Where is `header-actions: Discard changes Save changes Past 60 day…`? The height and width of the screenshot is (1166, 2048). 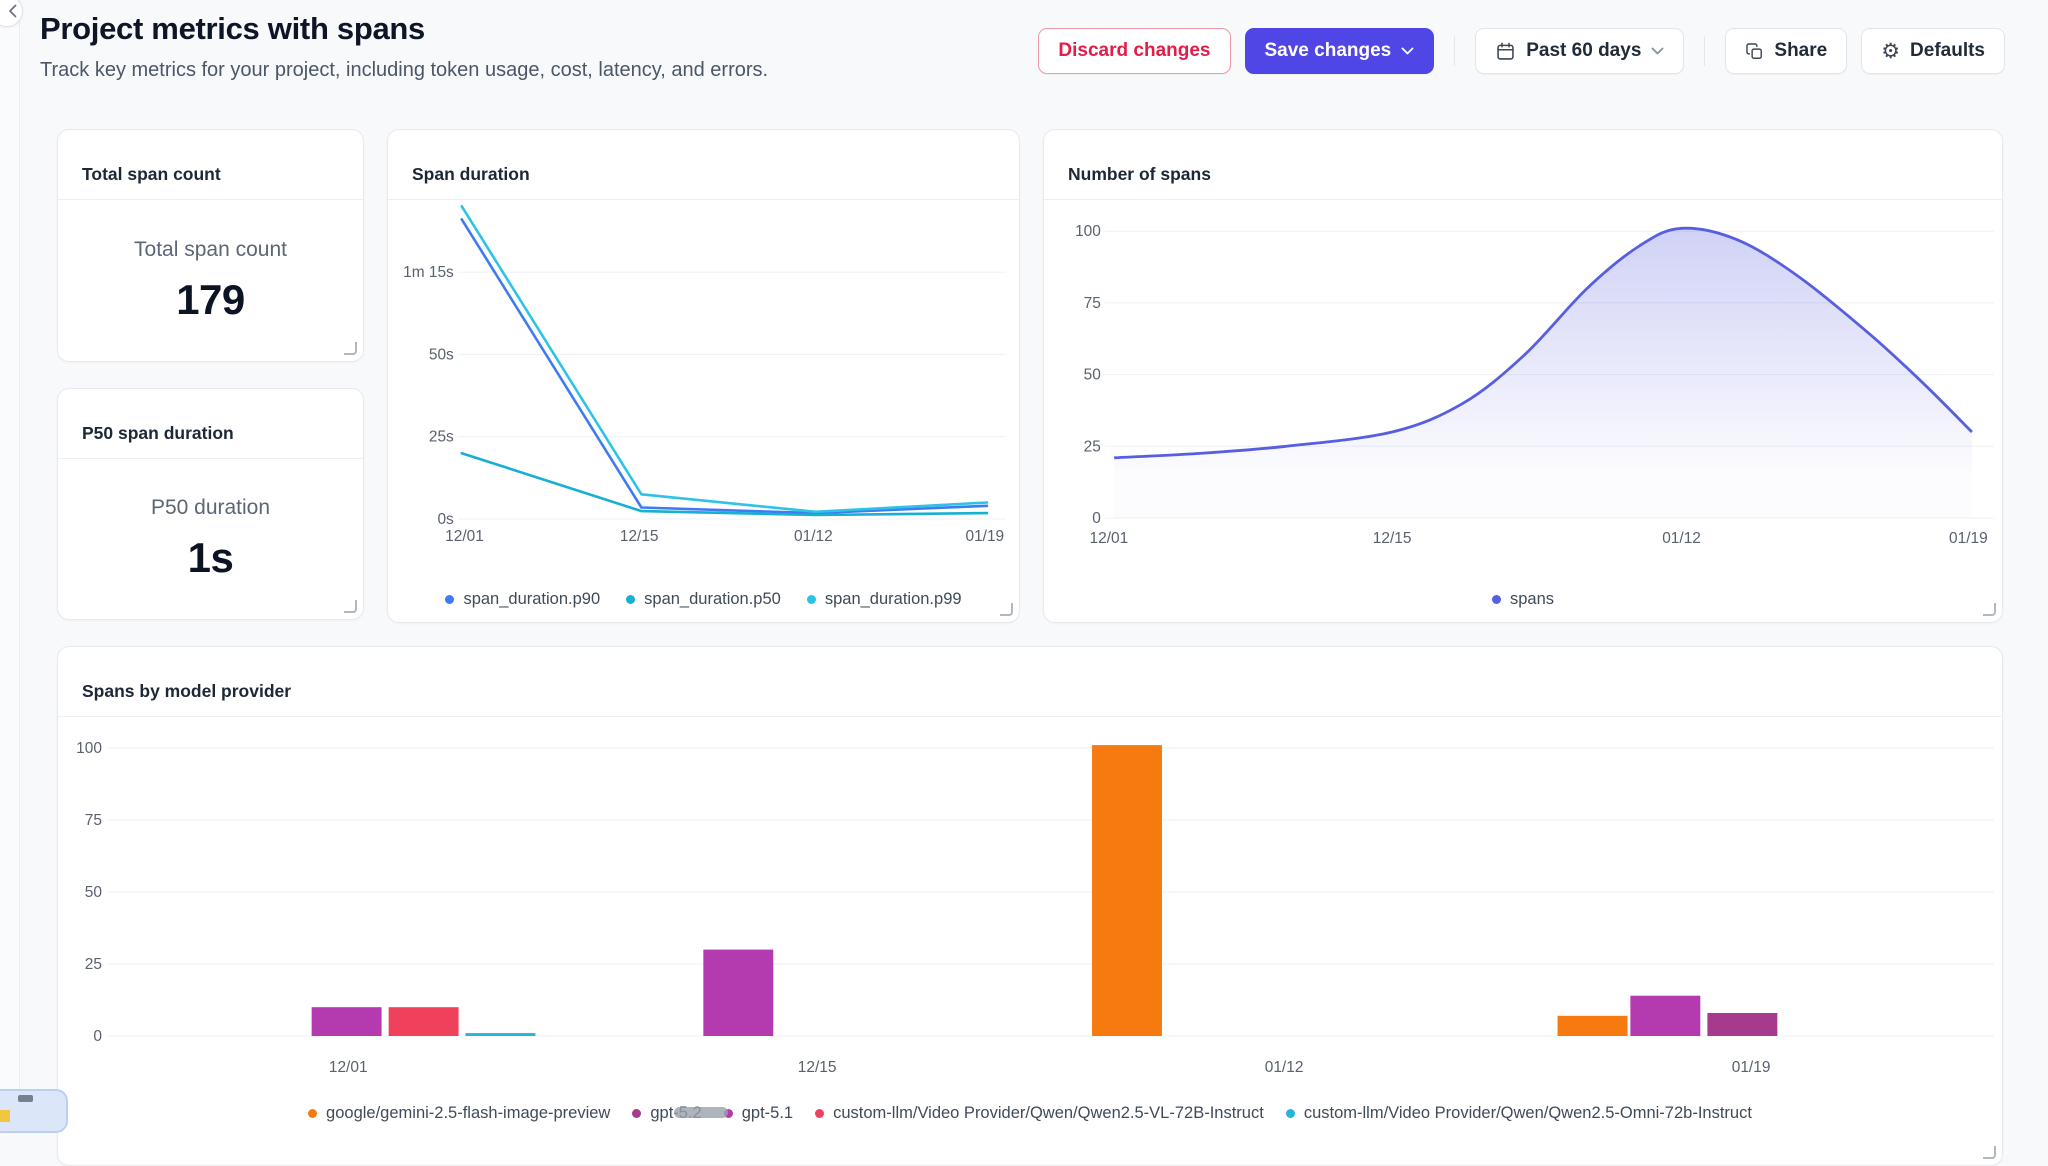
header-actions: Discard changes Save changes Past 60 day… is located at coordinates (1521, 51).